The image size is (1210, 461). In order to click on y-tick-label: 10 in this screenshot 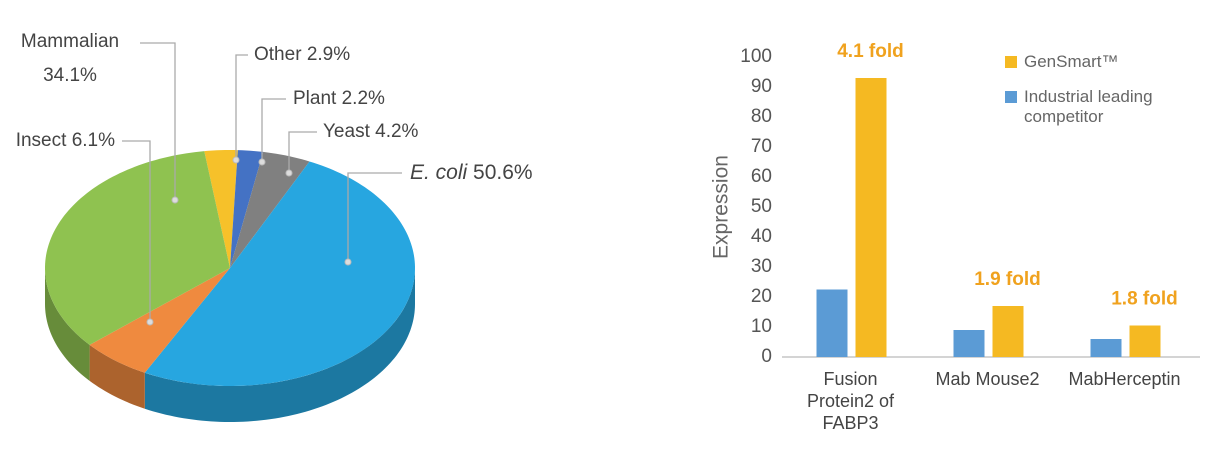, I will do `click(761, 326)`.